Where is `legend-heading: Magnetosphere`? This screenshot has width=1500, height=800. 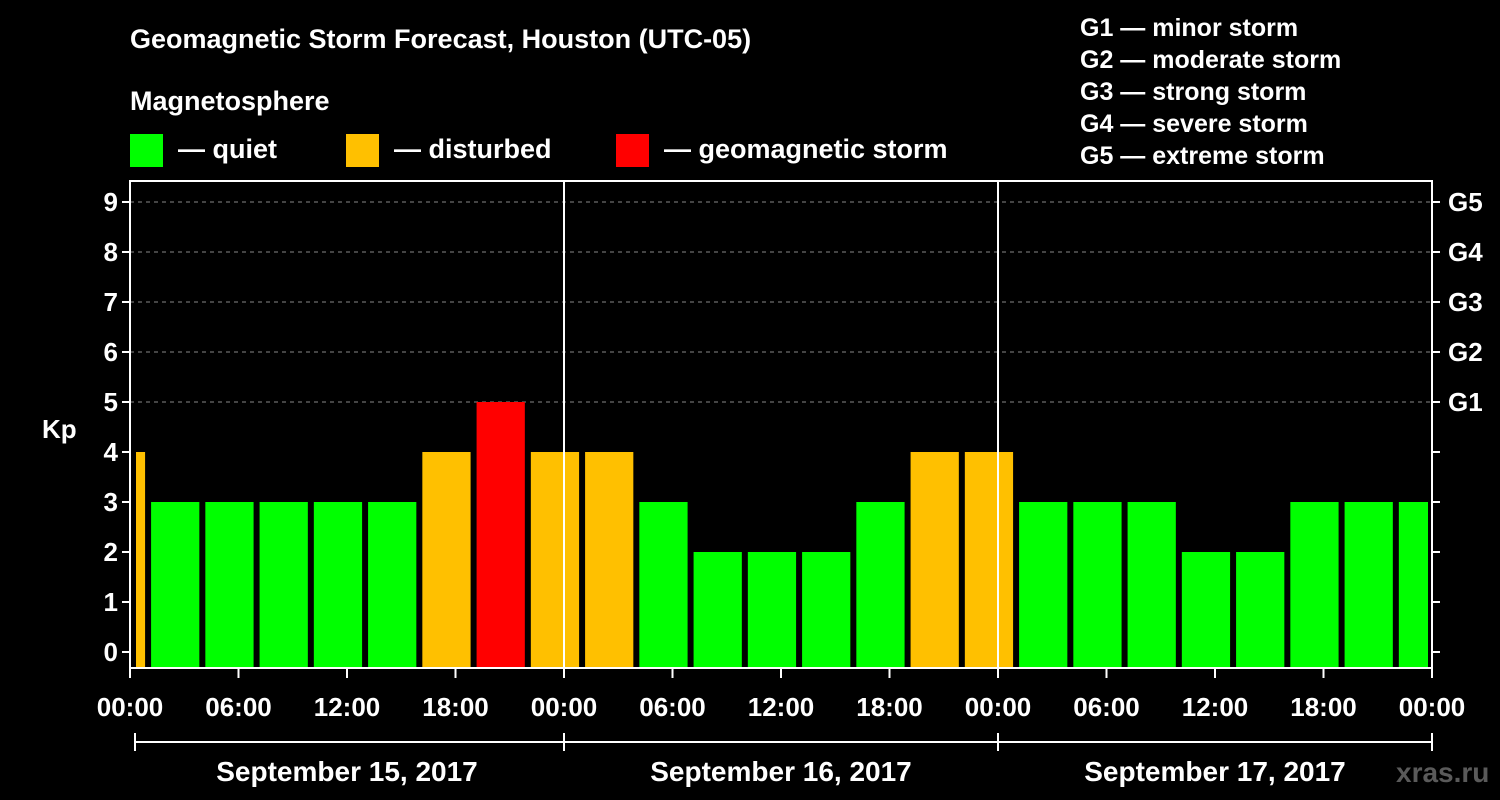
legend-heading: Magnetosphere is located at coordinates (230, 101).